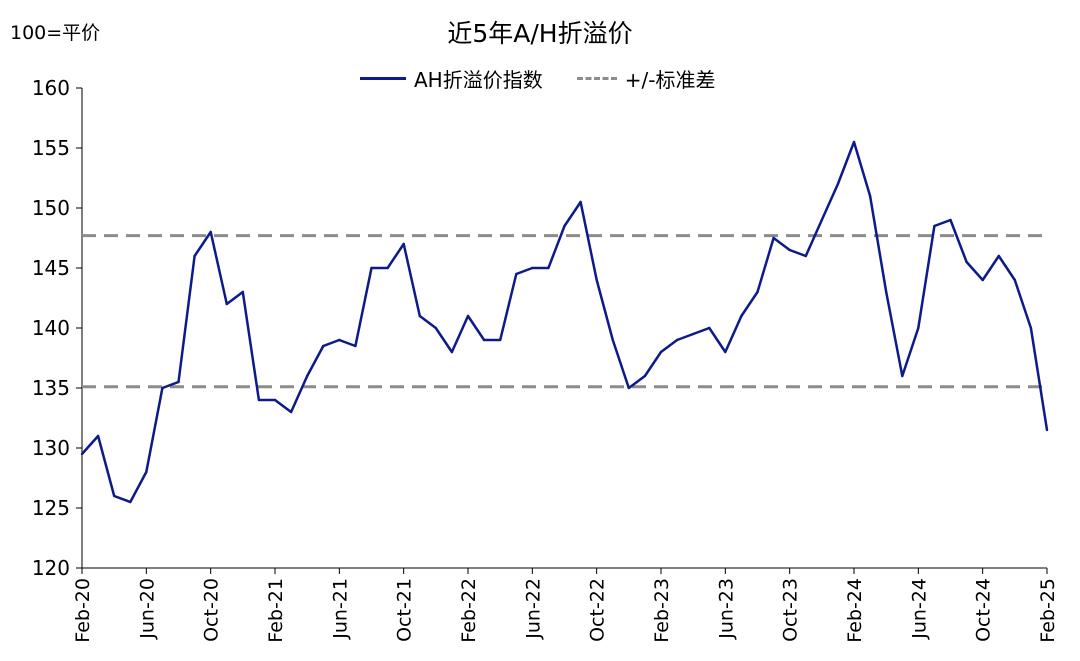 Image resolution: width=1080 pixels, height=661 pixels. I want to click on x-tick-label: Jun-22, so click(533, 609).